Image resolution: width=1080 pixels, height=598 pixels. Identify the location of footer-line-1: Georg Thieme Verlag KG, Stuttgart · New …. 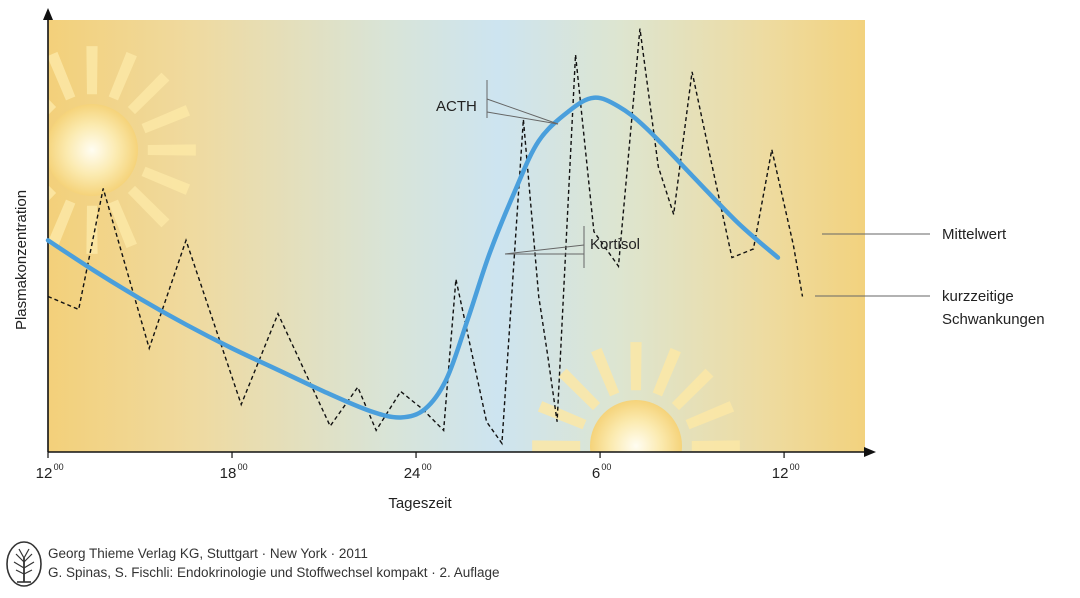
(208, 553).